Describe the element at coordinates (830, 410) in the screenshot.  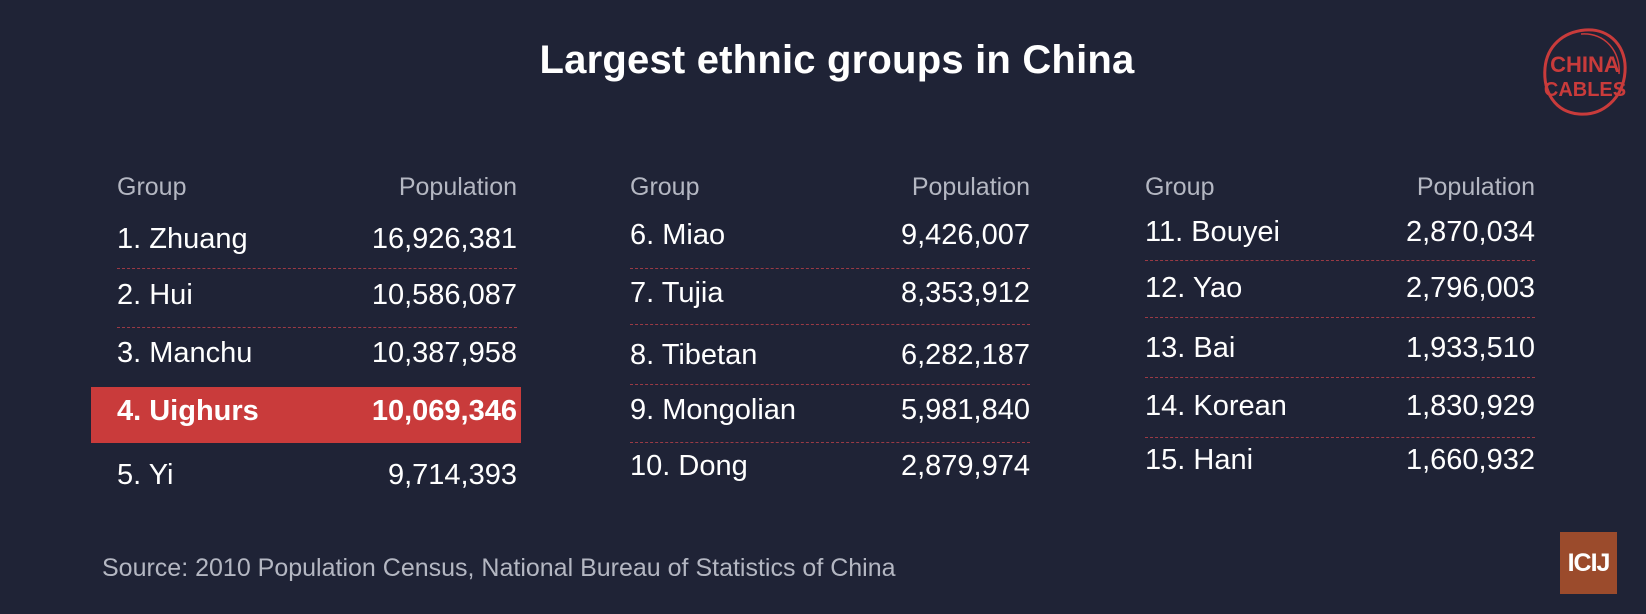
I see `table-row: 9. Mongolian 5,981,840` at that location.